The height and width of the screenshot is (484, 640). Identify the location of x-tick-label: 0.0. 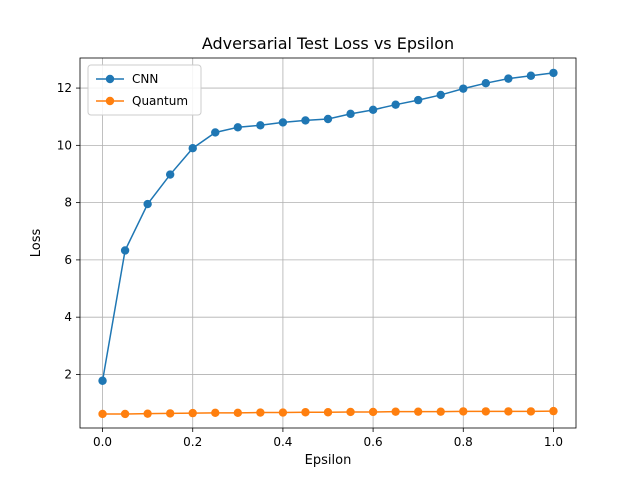
(102, 442).